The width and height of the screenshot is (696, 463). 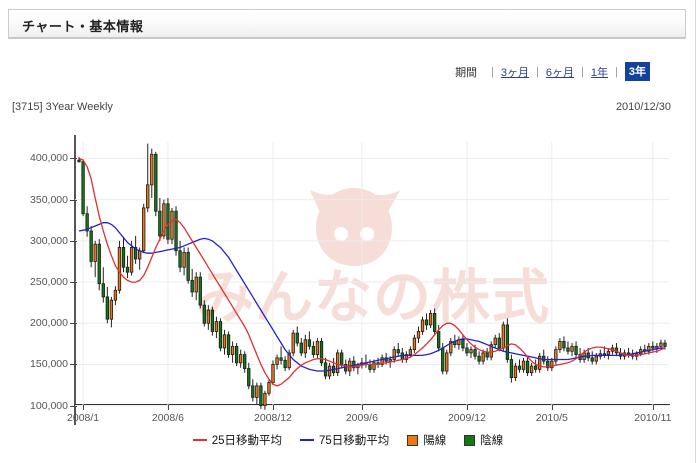 I want to click on y-axis-tick-label: 150,000, so click(x=49, y=364).